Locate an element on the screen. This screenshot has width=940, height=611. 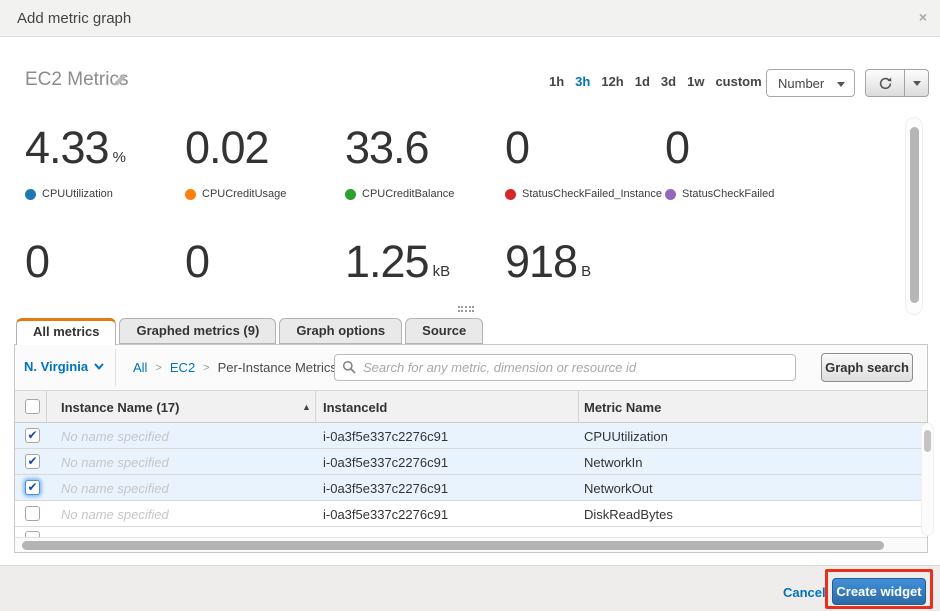
metric-search is located at coordinates (565, 367).